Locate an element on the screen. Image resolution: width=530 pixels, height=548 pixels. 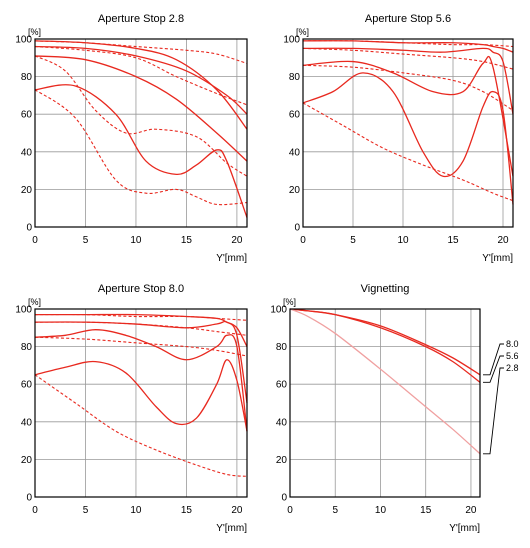
chart-title: Aperture Stop 8.0 is located at coordinates (141, 289).